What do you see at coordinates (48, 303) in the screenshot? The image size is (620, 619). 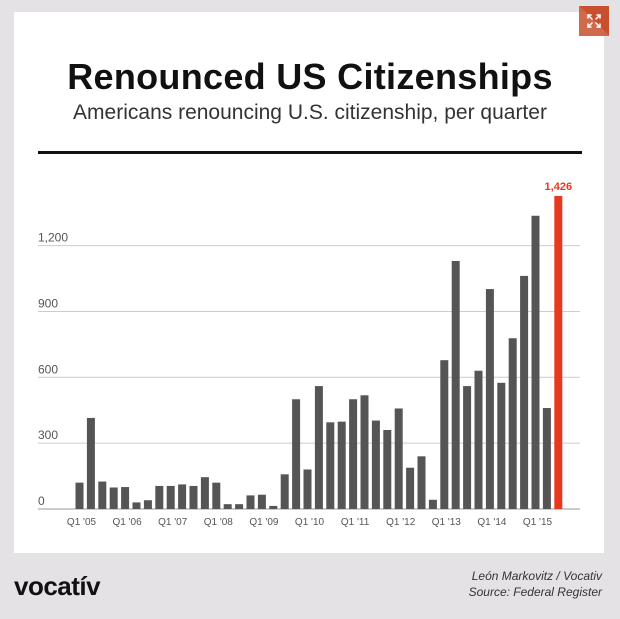 I see `y-tick-label: 900` at bounding box center [48, 303].